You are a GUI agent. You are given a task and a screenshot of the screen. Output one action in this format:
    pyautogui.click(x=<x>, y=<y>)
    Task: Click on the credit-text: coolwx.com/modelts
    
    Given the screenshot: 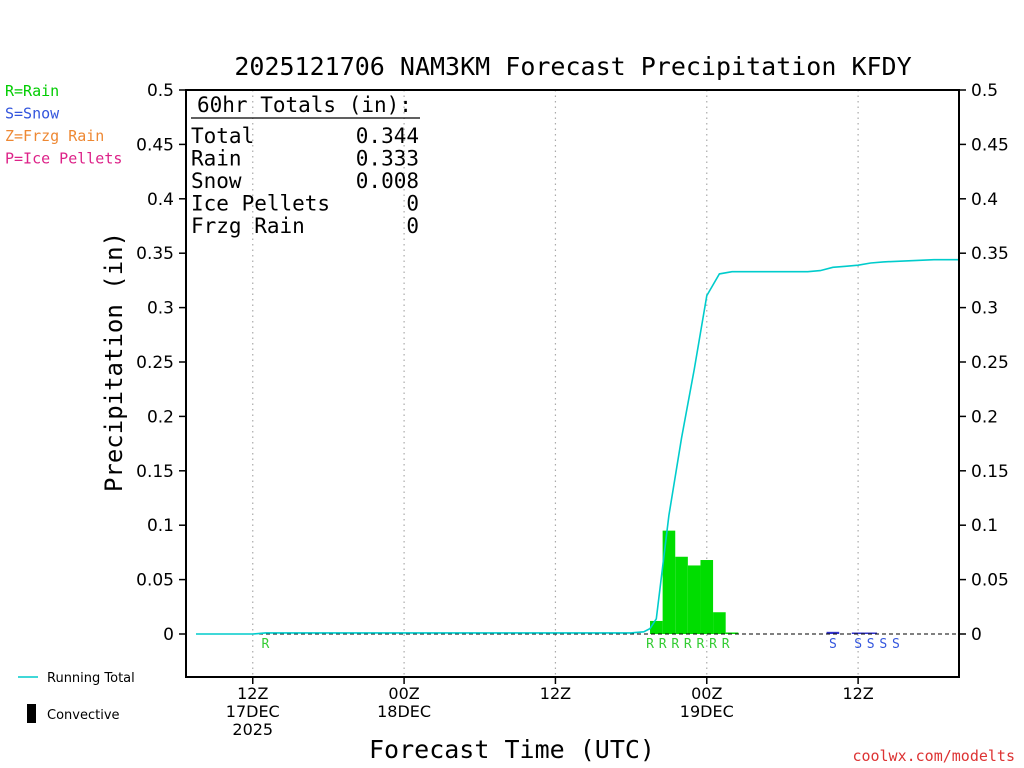 What is the action you would take?
    pyautogui.click(x=933, y=756)
    